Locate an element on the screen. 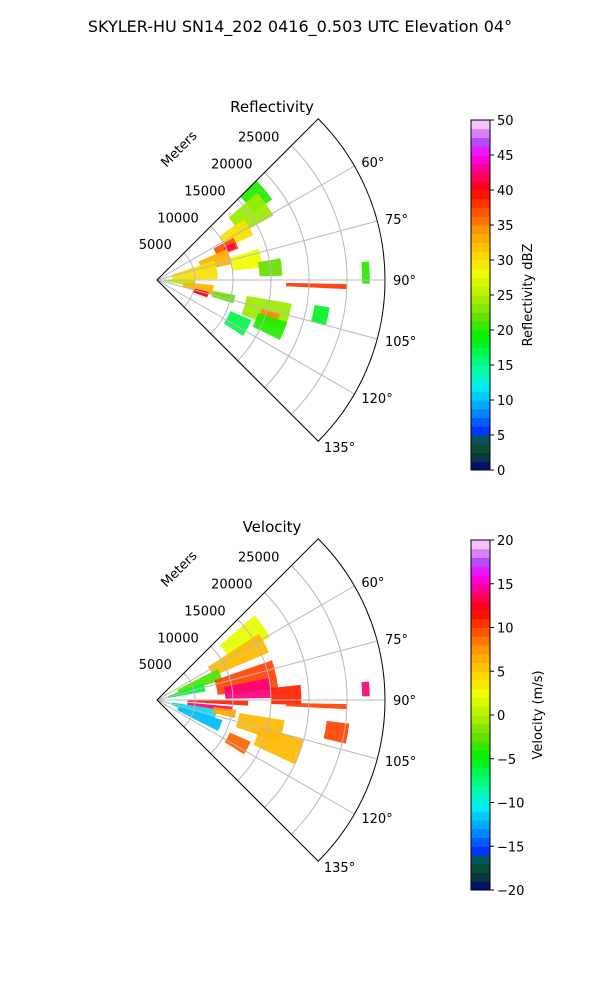 This screenshot has width=600, height=1000. velocity-colorbar-tick-label: −20 is located at coordinates (510, 891).